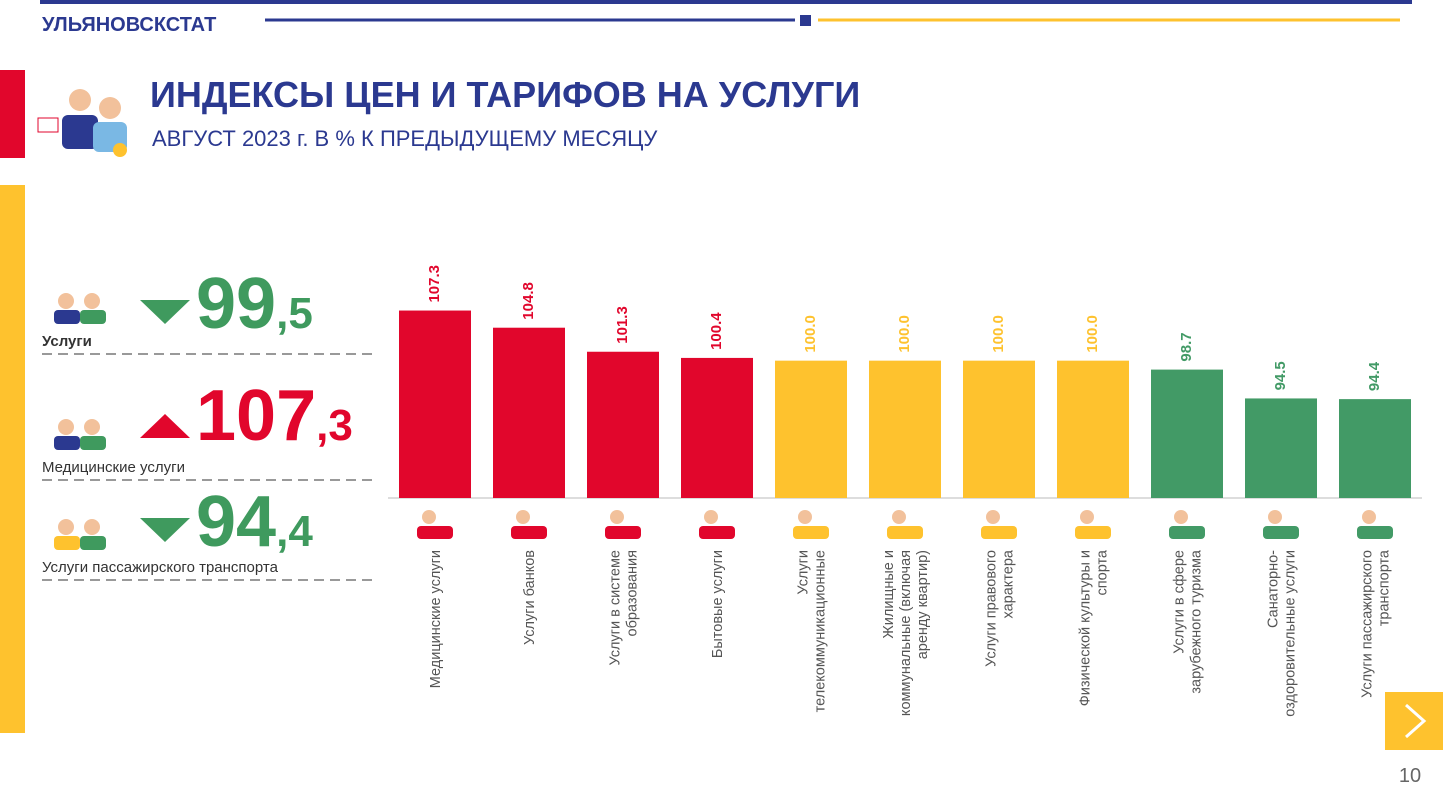 This screenshot has height=807, width=1445. I want to click on x-tick-line: спорта, so click(1103, 572).